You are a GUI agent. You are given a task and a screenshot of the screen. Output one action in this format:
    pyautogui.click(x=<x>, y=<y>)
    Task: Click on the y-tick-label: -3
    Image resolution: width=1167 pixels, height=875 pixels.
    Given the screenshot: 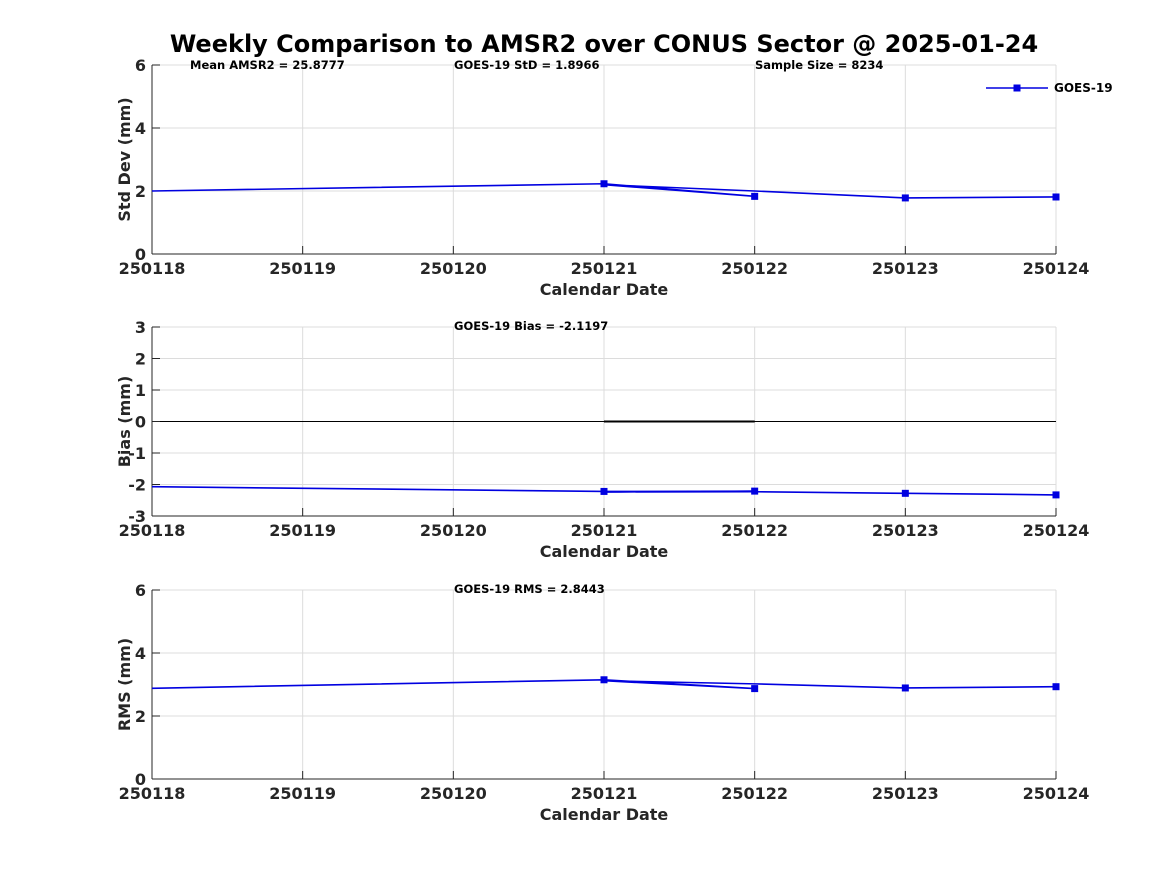 What is the action you would take?
    pyautogui.click(x=137, y=516)
    